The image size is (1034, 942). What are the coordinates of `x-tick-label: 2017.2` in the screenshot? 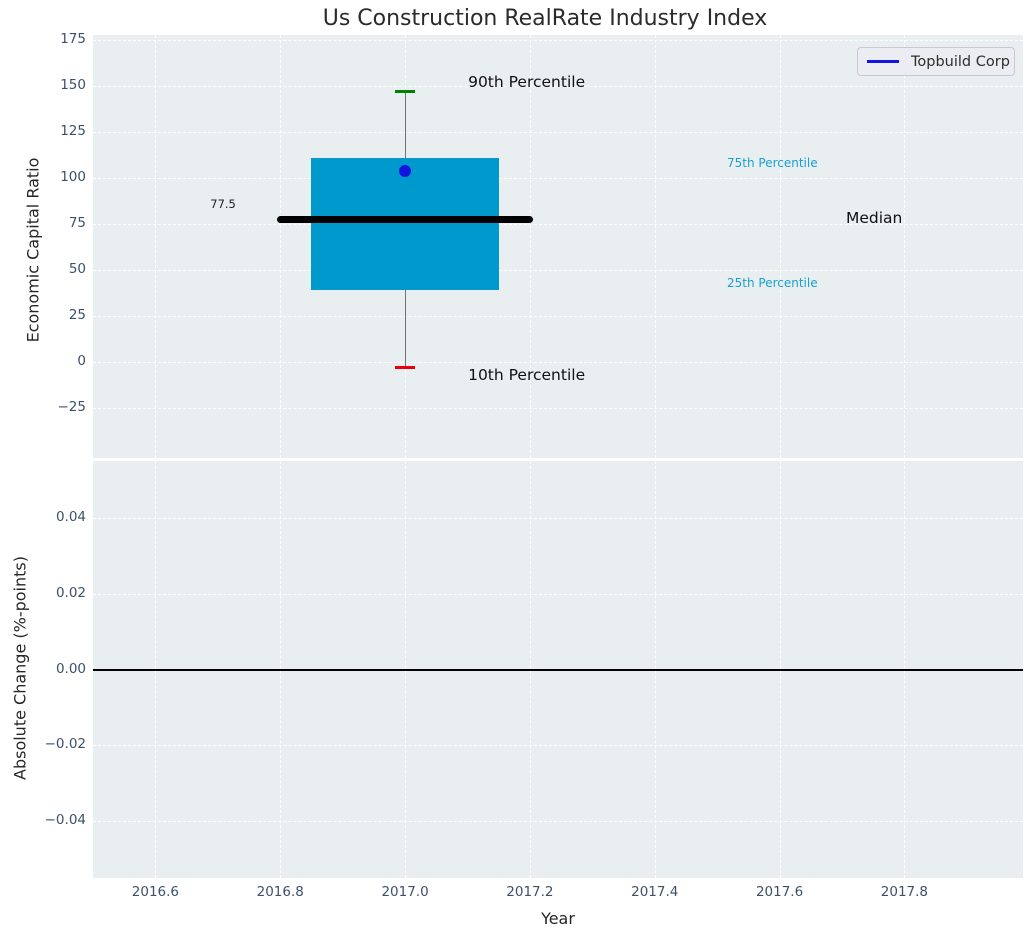 It's located at (530, 892).